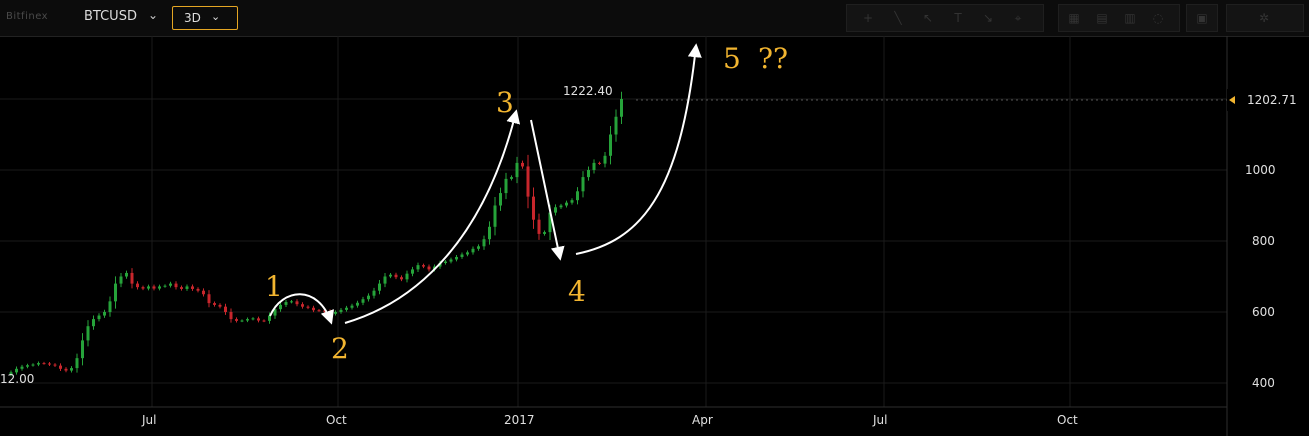 The height and width of the screenshot is (436, 1309). Describe the element at coordinates (1260, 276) in the screenshot. I see `price-axis: 1000 800 600 400` at that location.